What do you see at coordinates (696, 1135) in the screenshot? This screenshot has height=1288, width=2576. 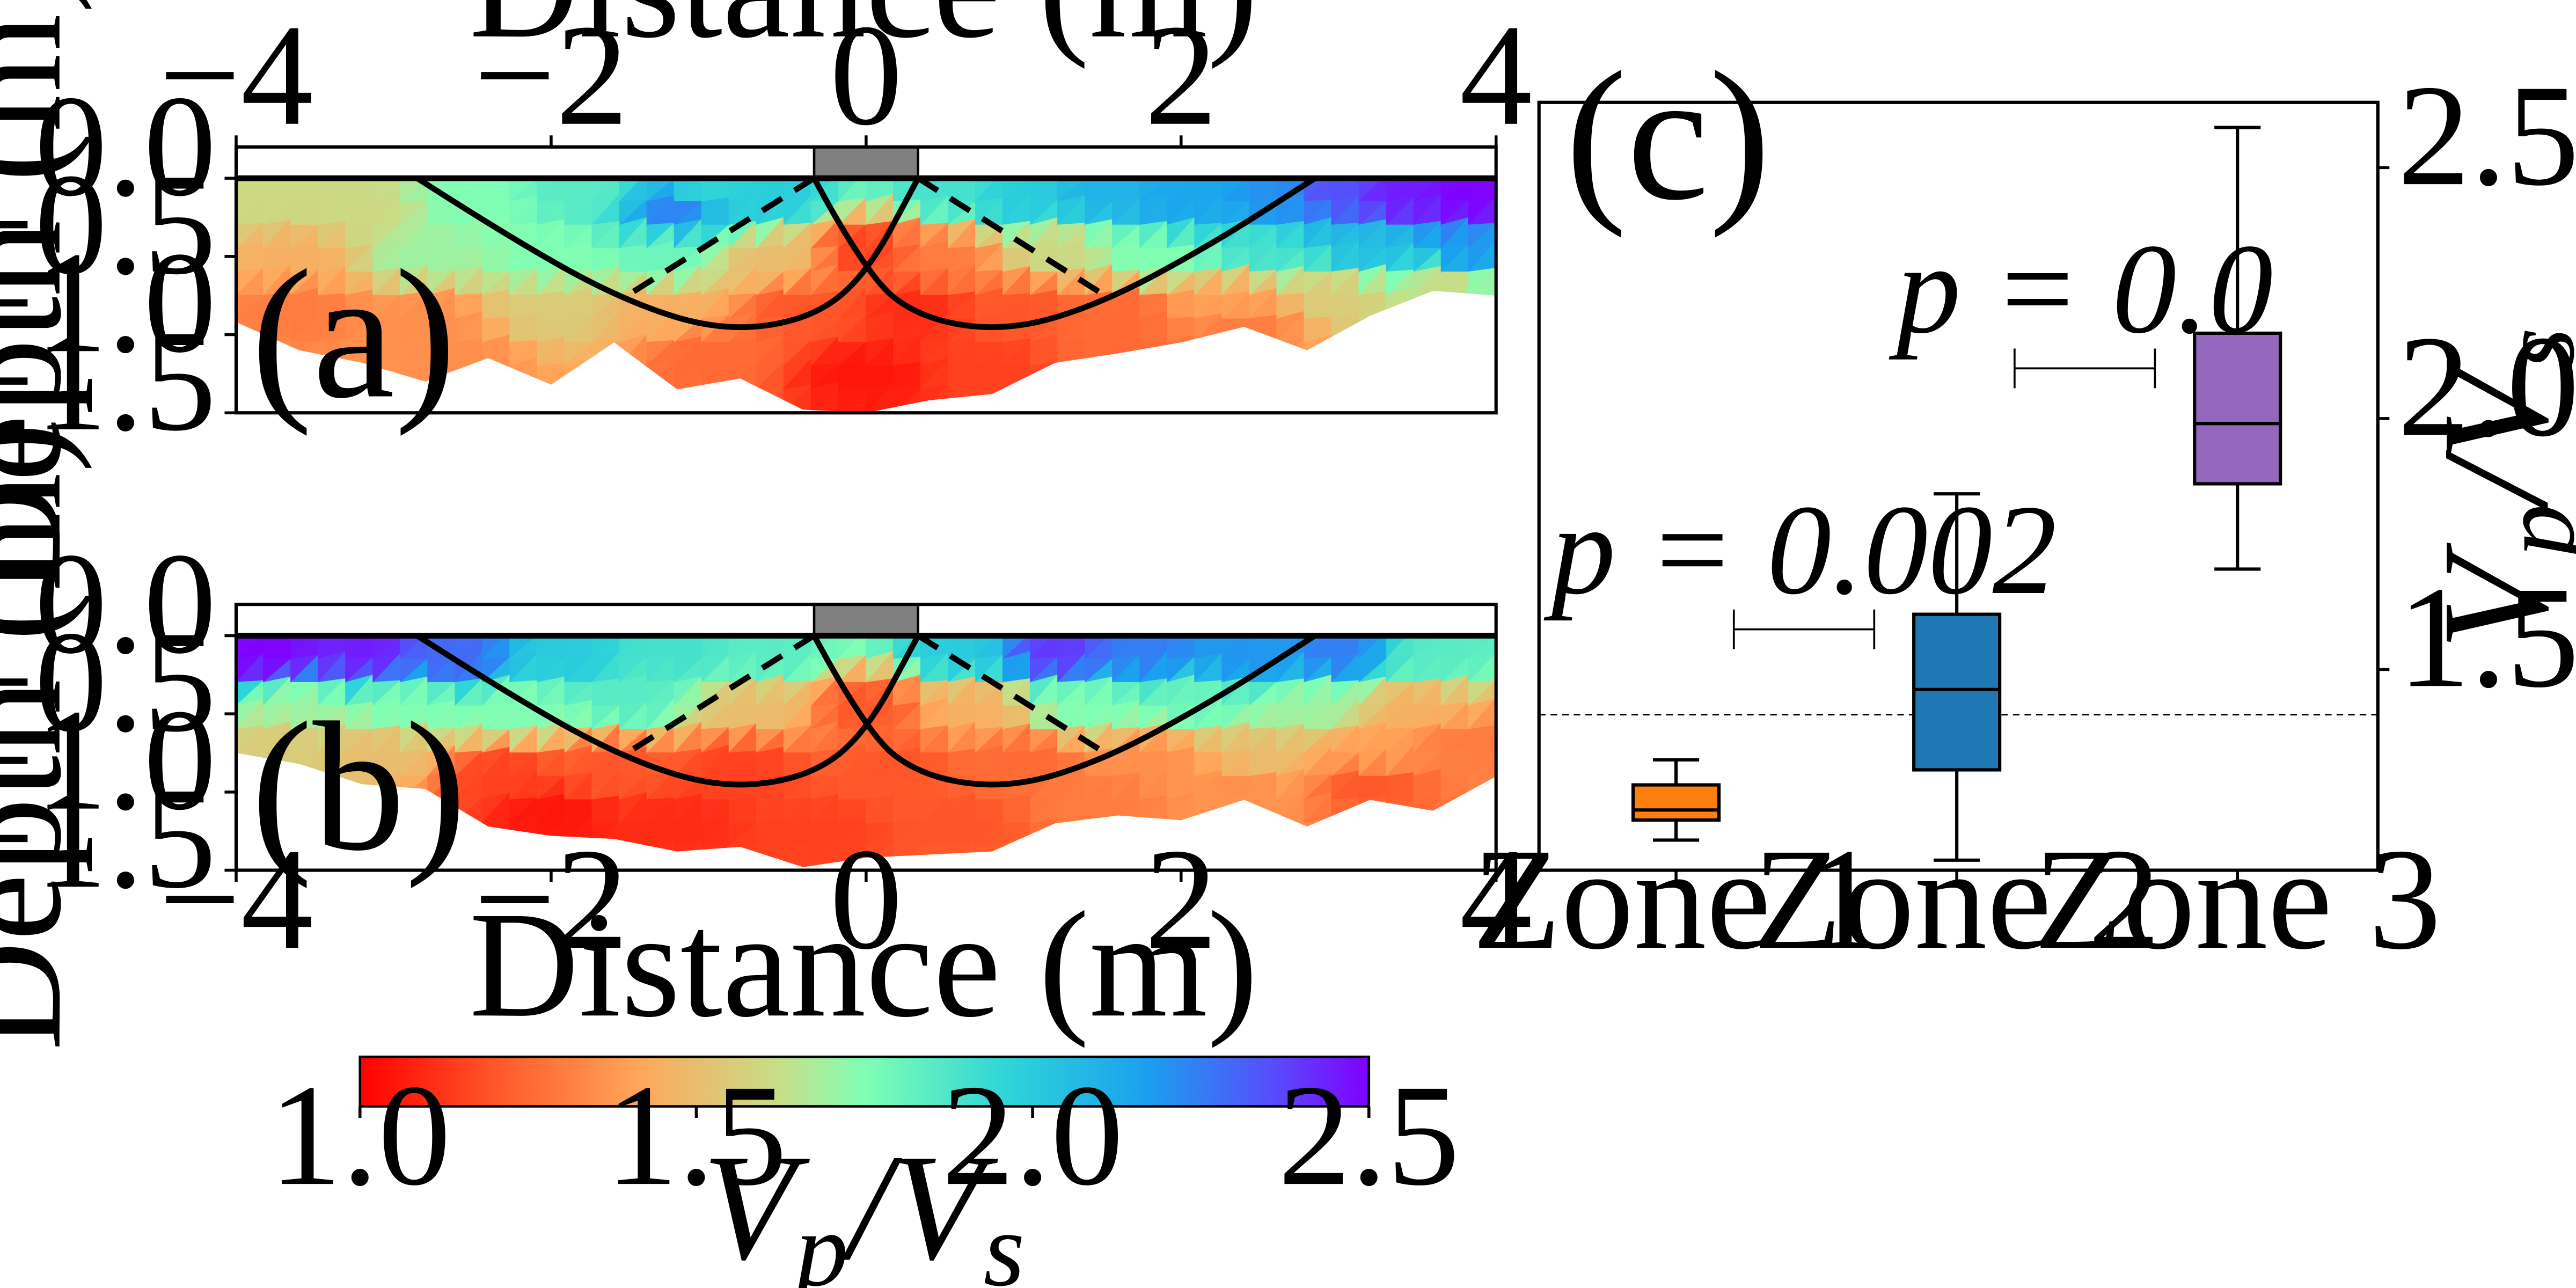 I see `colorbar-tick-label: 1.5` at bounding box center [696, 1135].